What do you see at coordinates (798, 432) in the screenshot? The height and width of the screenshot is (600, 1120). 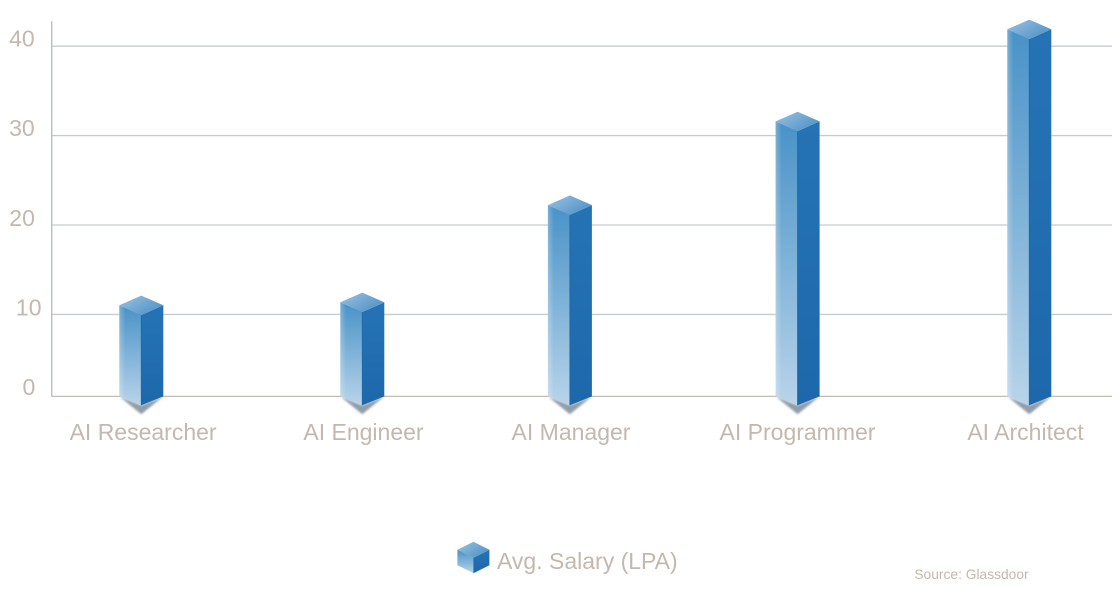 I see `svg-text: AI Programmer` at bounding box center [798, 432].